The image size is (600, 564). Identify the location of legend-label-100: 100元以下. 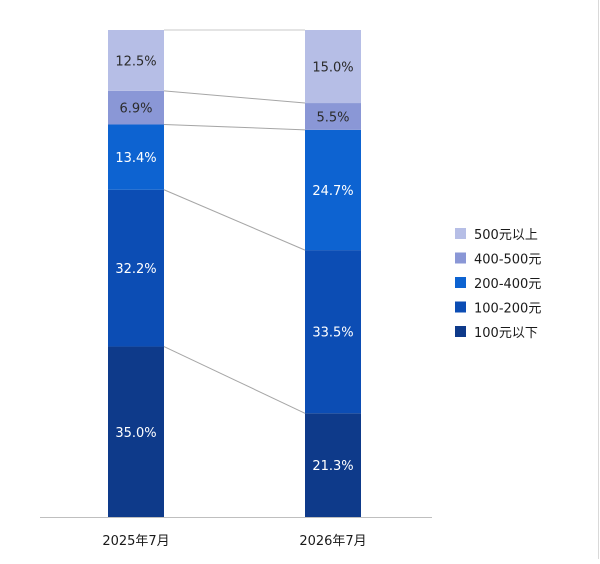
(506, 333).